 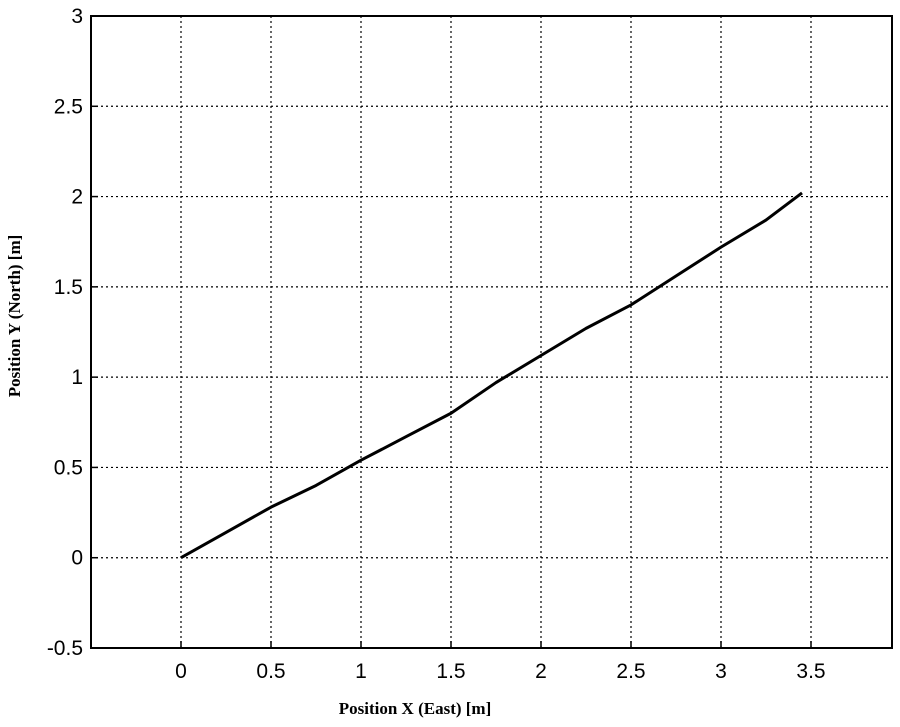 What do you see at coordinates (541, 671) in the screenshot?
I see `x-tick-label: 2` at bounding box center [541, 671].